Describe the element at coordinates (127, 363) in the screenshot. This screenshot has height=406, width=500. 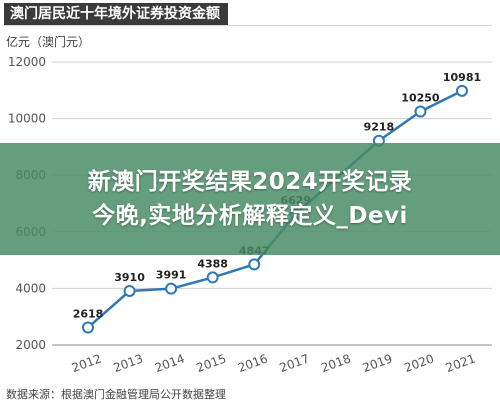
I see `x-tick-label: 2013` at that location.